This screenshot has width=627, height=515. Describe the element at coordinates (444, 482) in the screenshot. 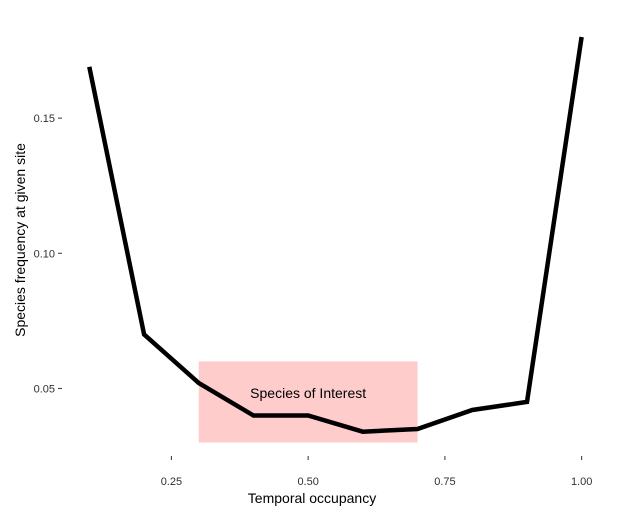

I see `x-tick-label: 0.75` at that location.